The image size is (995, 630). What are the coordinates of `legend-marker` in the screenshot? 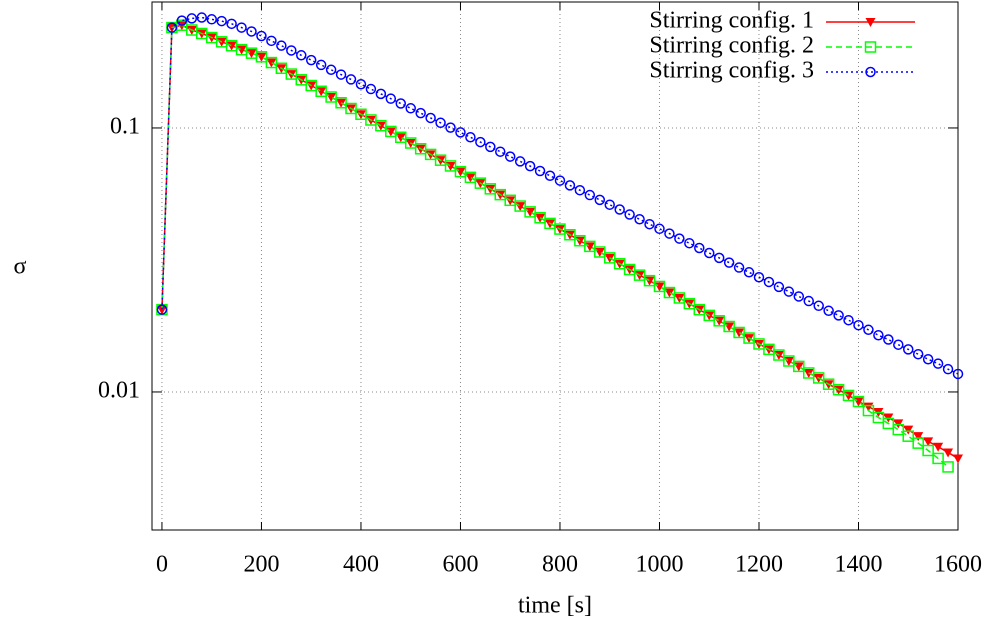 It's located at (870, 22).